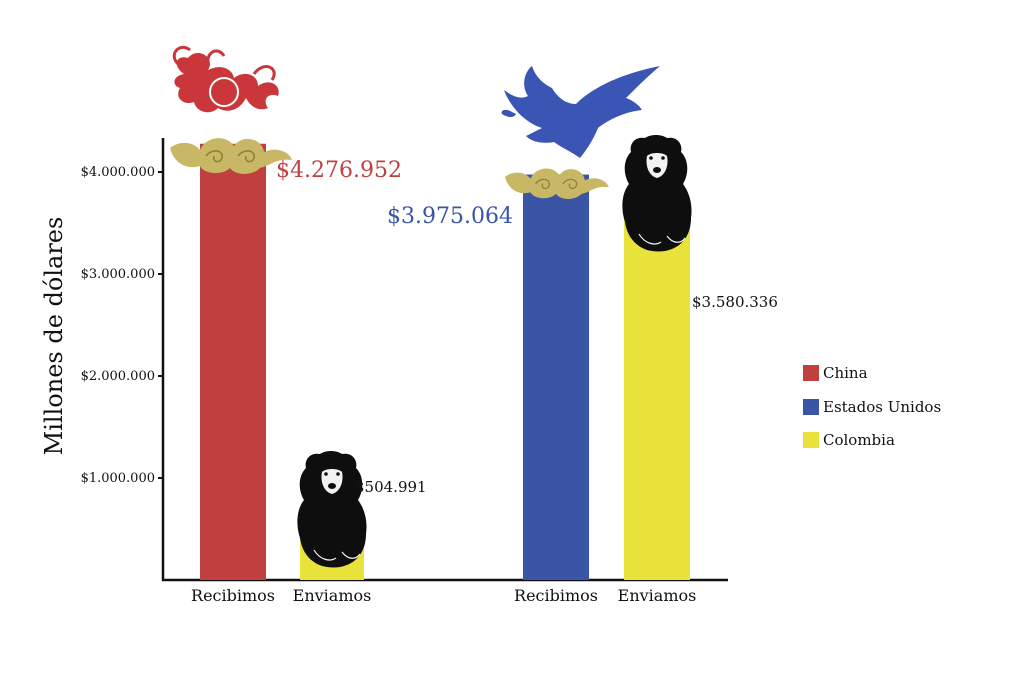 The image size is (1024, 685). I want to click on legend-label: Estados Unidos, so click(882, 407).